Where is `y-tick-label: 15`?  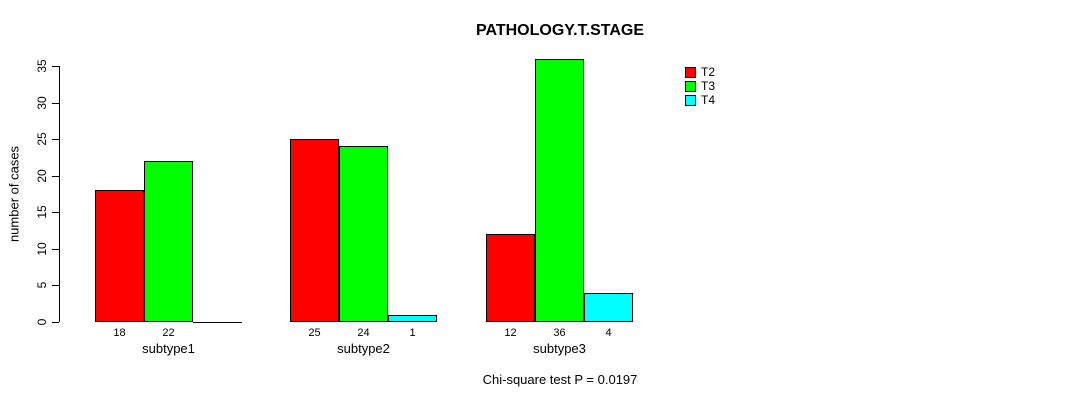
y-tick-label: 15 is located at coordinates (42, 212).